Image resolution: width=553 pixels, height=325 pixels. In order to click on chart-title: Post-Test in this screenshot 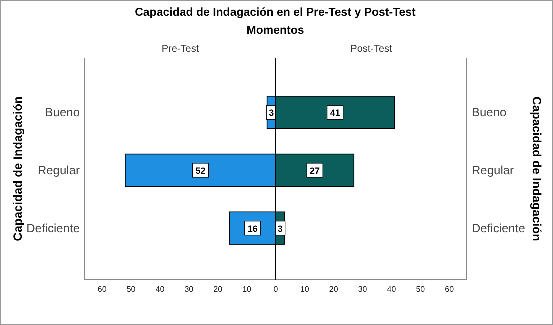, I will do `click(371, 49)`.